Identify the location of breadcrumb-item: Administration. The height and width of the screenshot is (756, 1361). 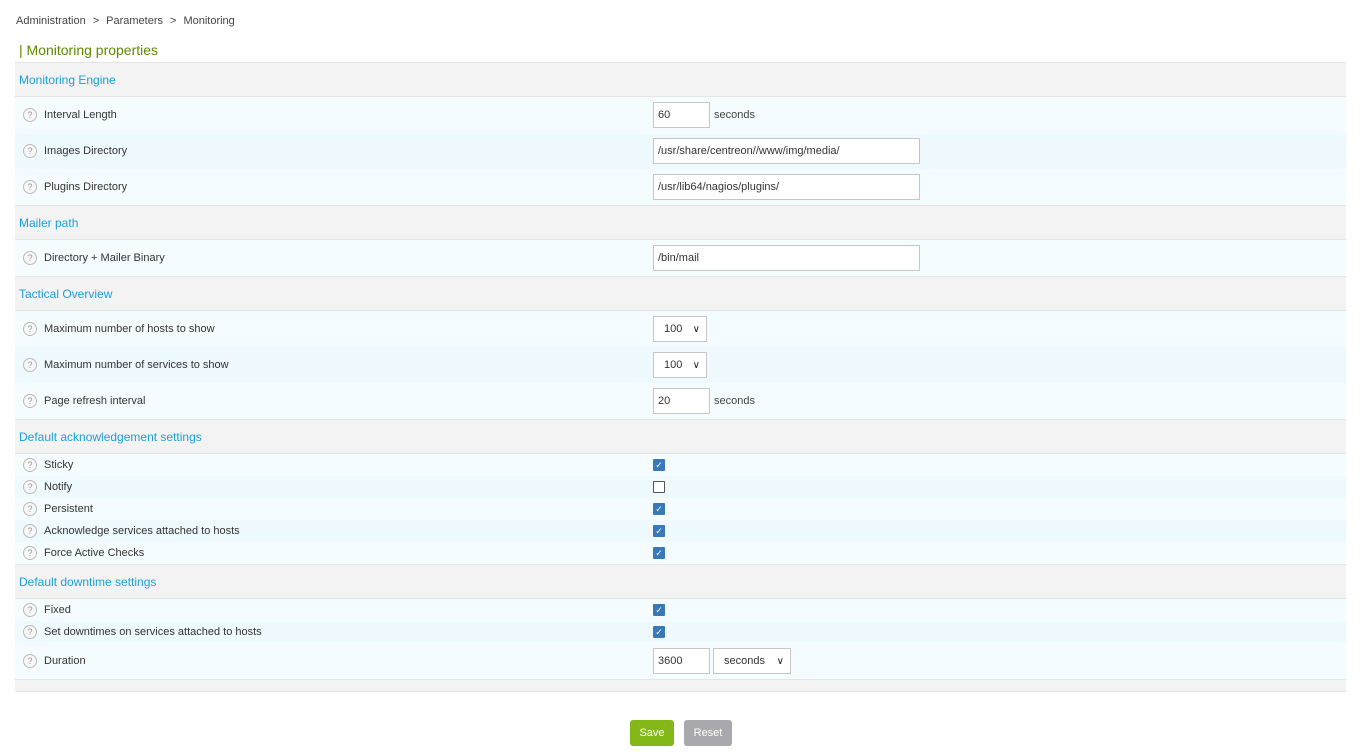
(51, 21).